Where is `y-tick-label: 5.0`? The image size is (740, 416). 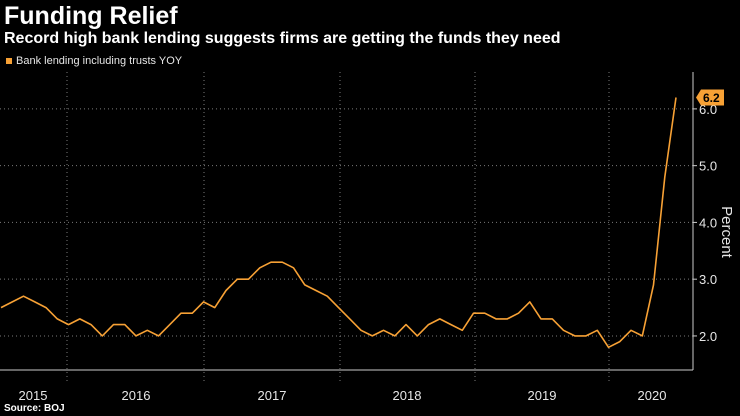
y-tick-label: 5.0 is located at coordinates (708, 166).